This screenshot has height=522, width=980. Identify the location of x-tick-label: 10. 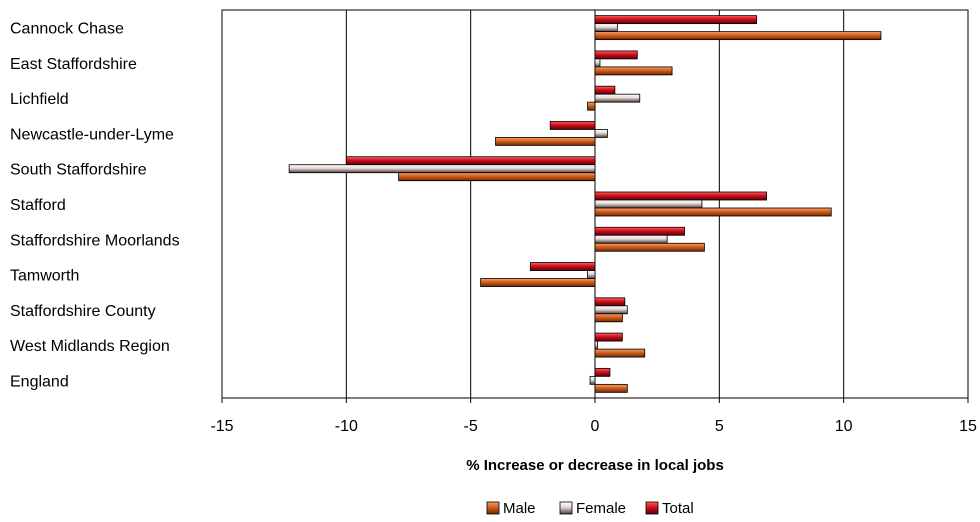
(844, 426).